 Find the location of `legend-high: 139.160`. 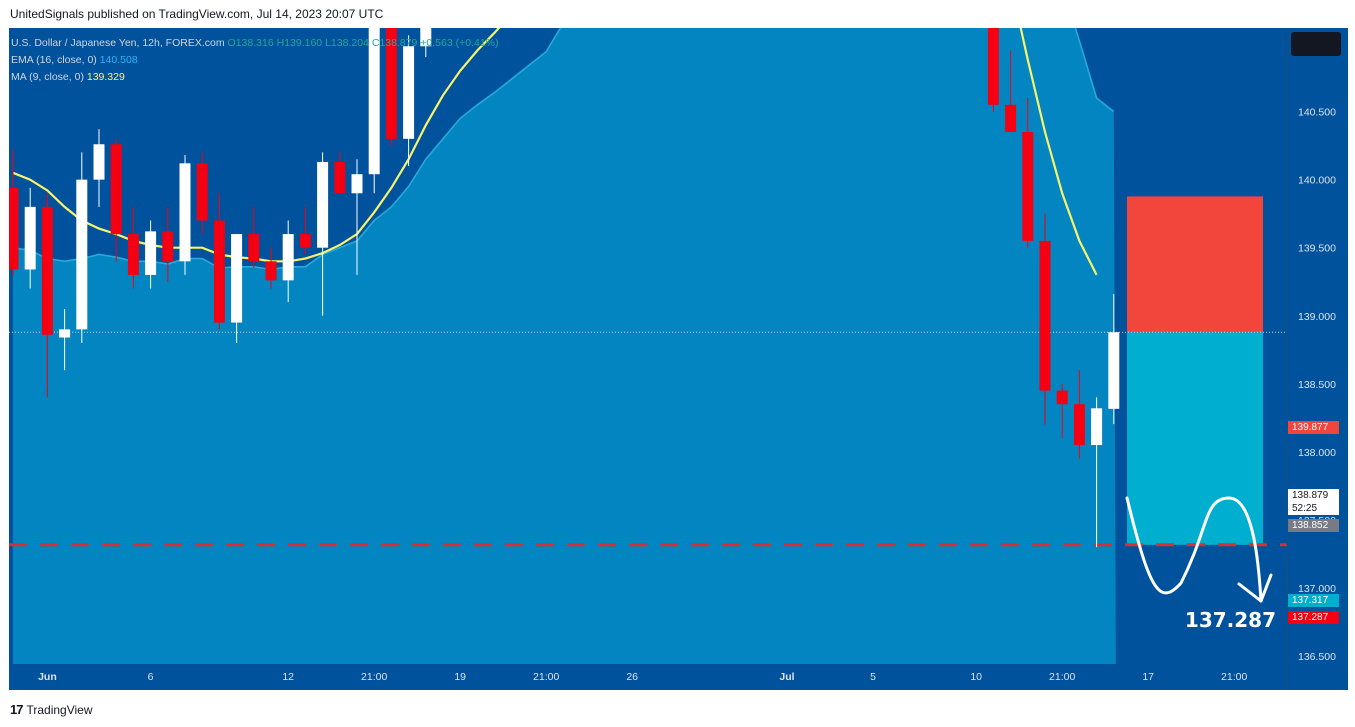

legend-high: 139.160 is located at coordinates (303, 43).